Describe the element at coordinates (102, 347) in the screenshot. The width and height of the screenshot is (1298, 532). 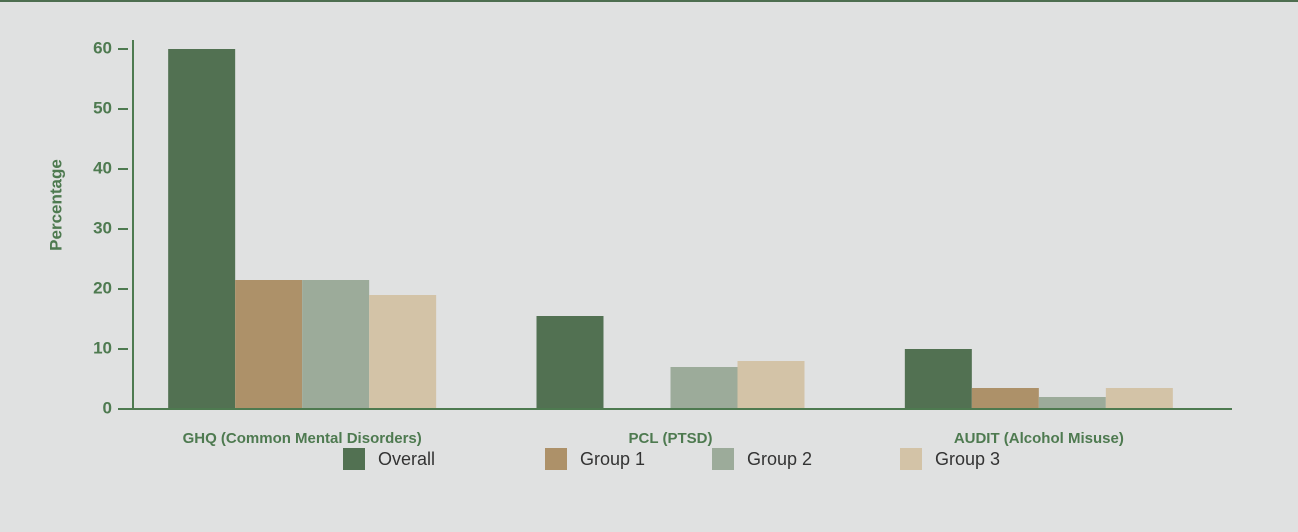
I see `y-tick-label: 10` at that location.